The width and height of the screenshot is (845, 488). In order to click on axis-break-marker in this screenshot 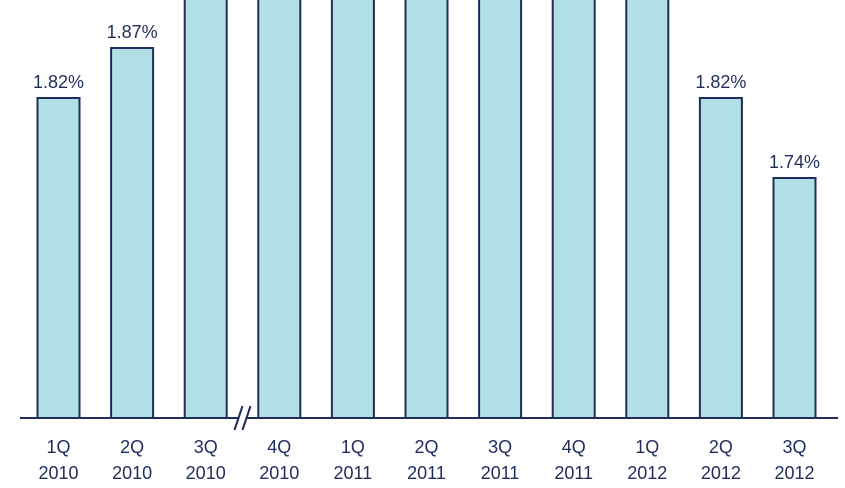, I will do `click(242, 418)`.